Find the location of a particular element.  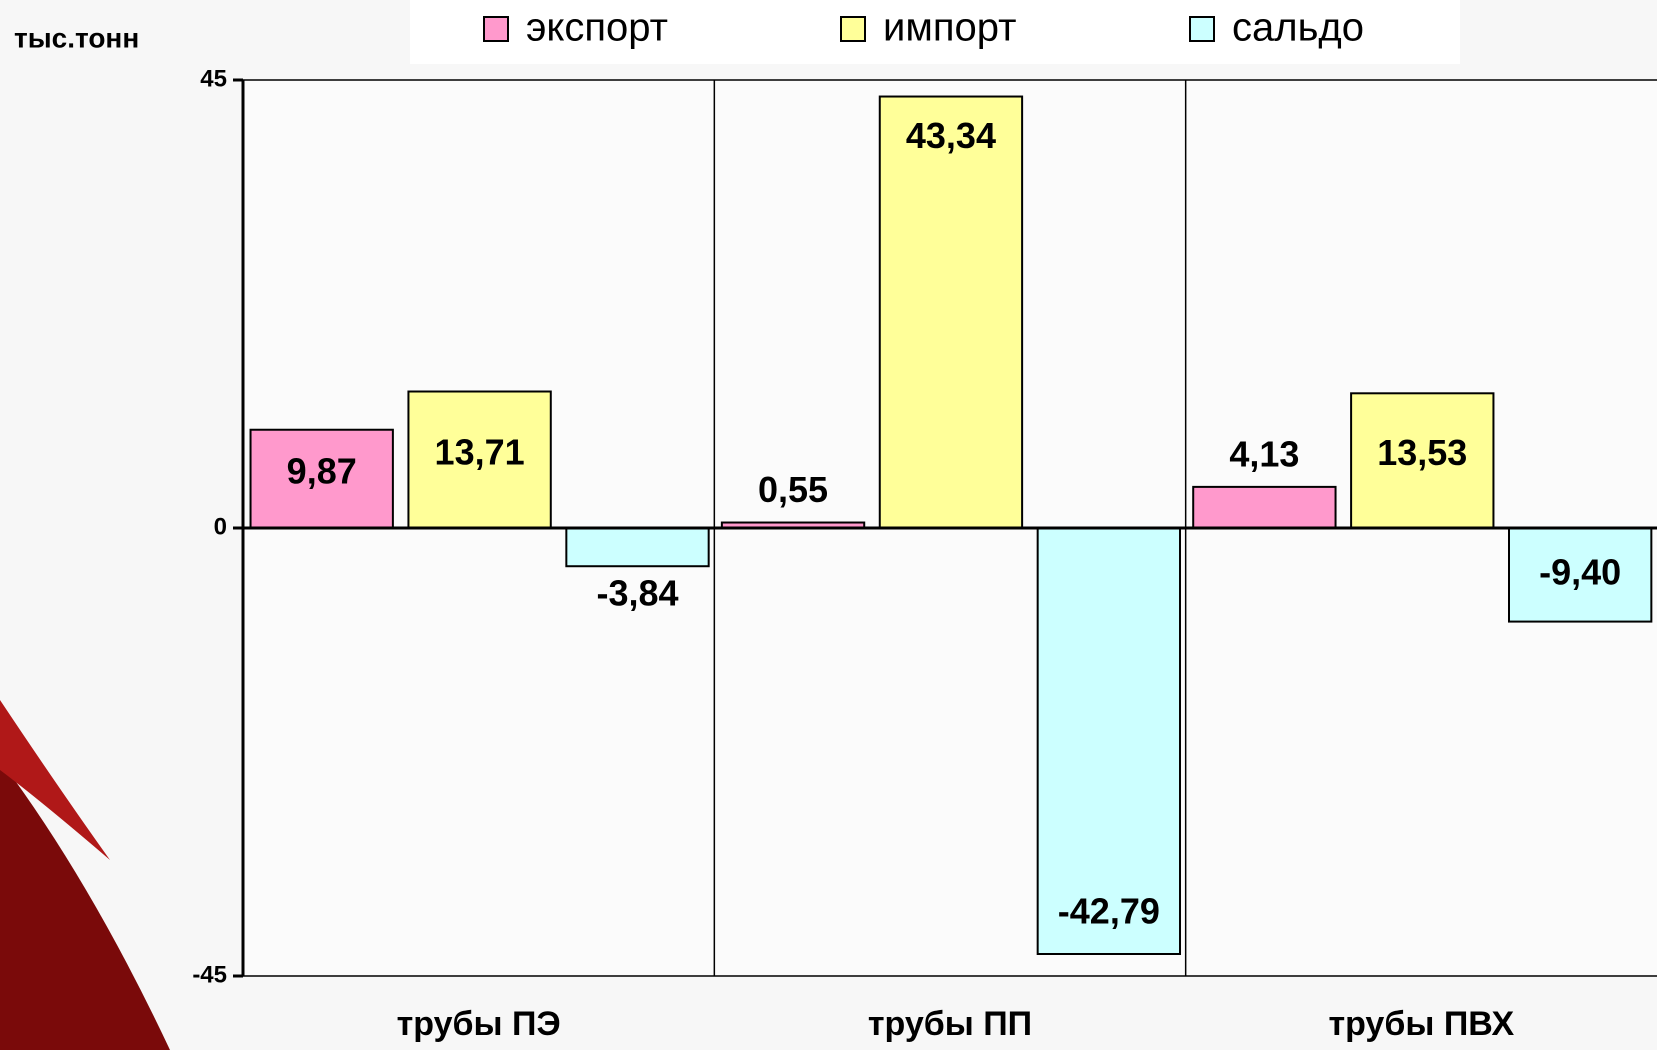

x-tick-label: трубы ПЭ is located at coordinates (479, 1024).